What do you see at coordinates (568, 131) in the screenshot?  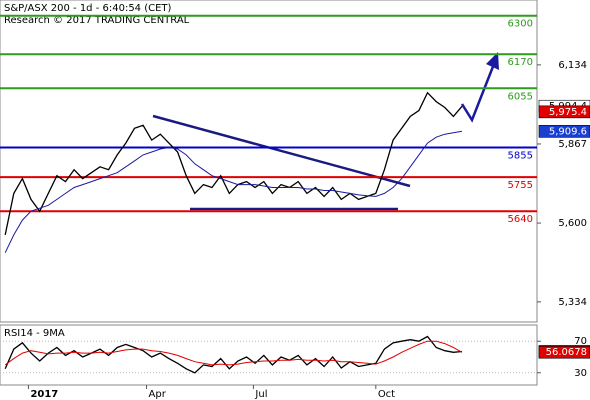 I see `price-tag-label: 5,909.6` at bounding box center [568, 131].